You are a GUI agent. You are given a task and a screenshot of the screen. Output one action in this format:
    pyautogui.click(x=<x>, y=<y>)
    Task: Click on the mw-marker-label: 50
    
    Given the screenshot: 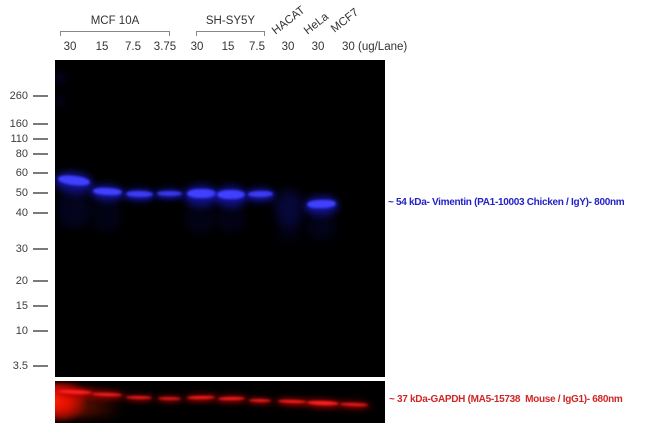 What is the action you would take?
    pyautogui.click(x=21, y=193)
    